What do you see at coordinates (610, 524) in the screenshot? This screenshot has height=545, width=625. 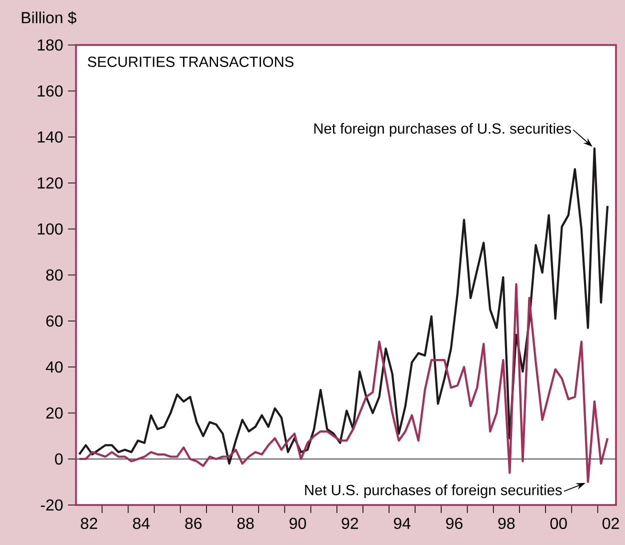 I see `x-tick-label: 02` at bounding box center [610, 524].